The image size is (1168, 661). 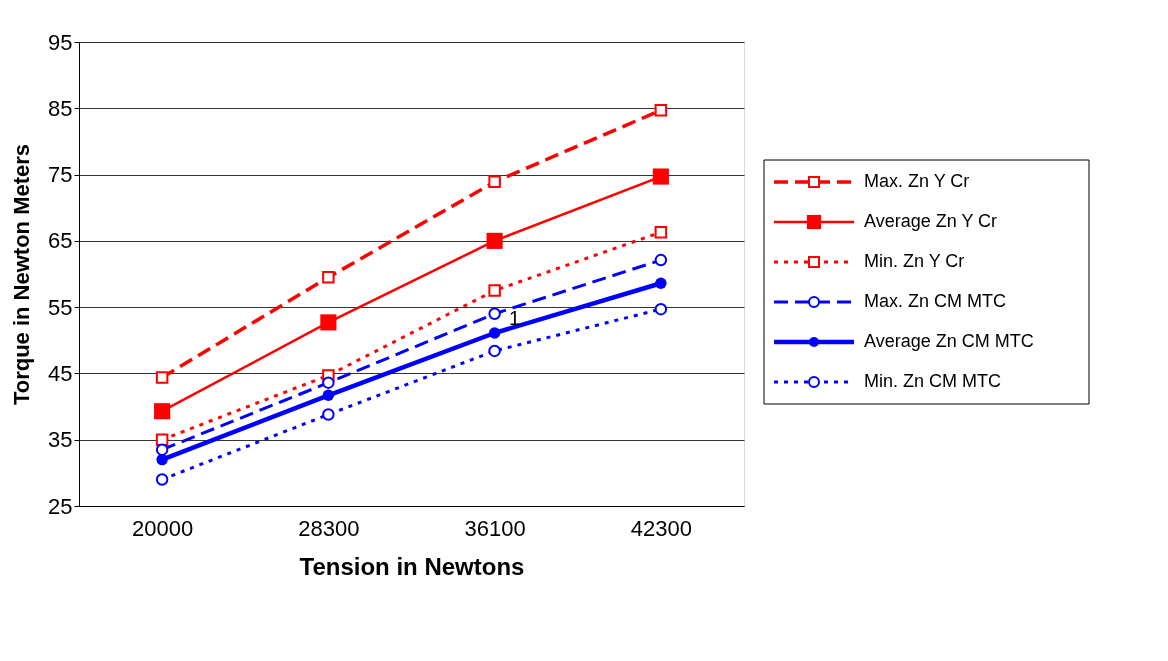 I want to click on legend-label: Average Zn Y Cr, so click(x=931, y=221).